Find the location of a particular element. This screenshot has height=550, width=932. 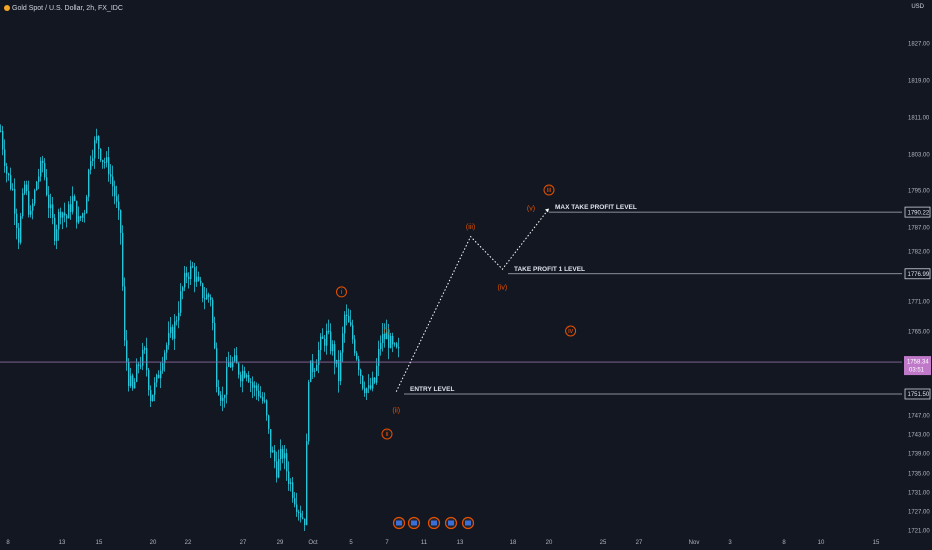

time-tick-label: 8 is located at coordinates (784, 543).